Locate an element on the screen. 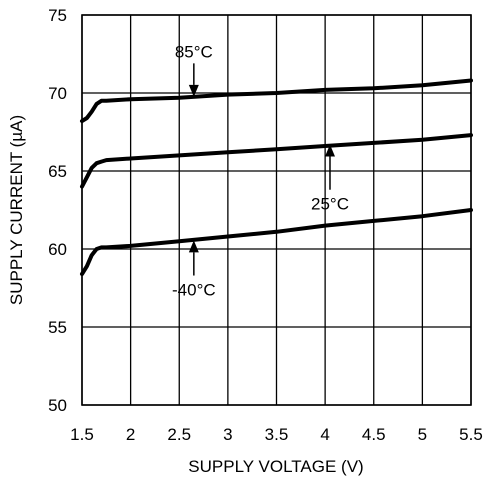  annotation-85-c: 85°C is located at coordinates (194, 69).